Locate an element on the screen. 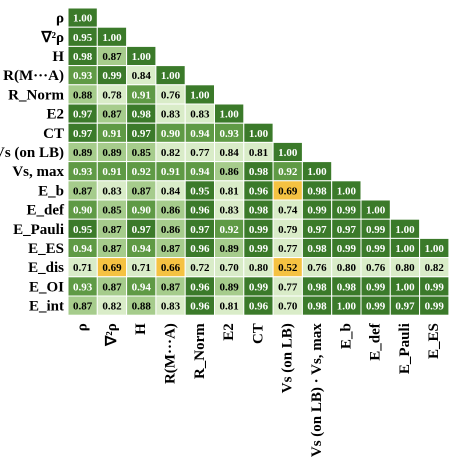 The image size is (474, 474). cell-value-label: 0.91 is located at coordinates (111, 172).